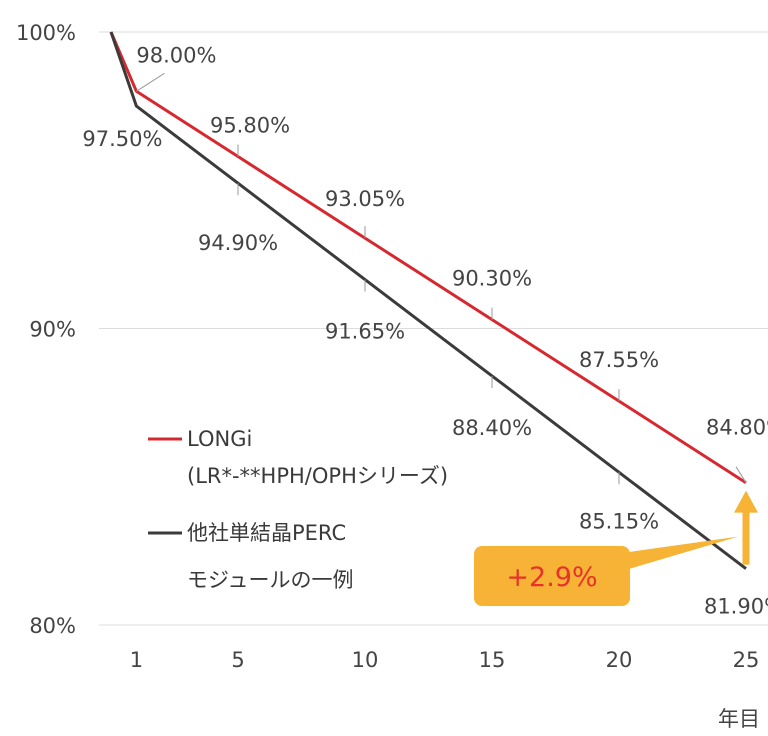  Describe the element at coordinates (619, 521) in the screenshot. I see `data-label: 85.15%` at that location.